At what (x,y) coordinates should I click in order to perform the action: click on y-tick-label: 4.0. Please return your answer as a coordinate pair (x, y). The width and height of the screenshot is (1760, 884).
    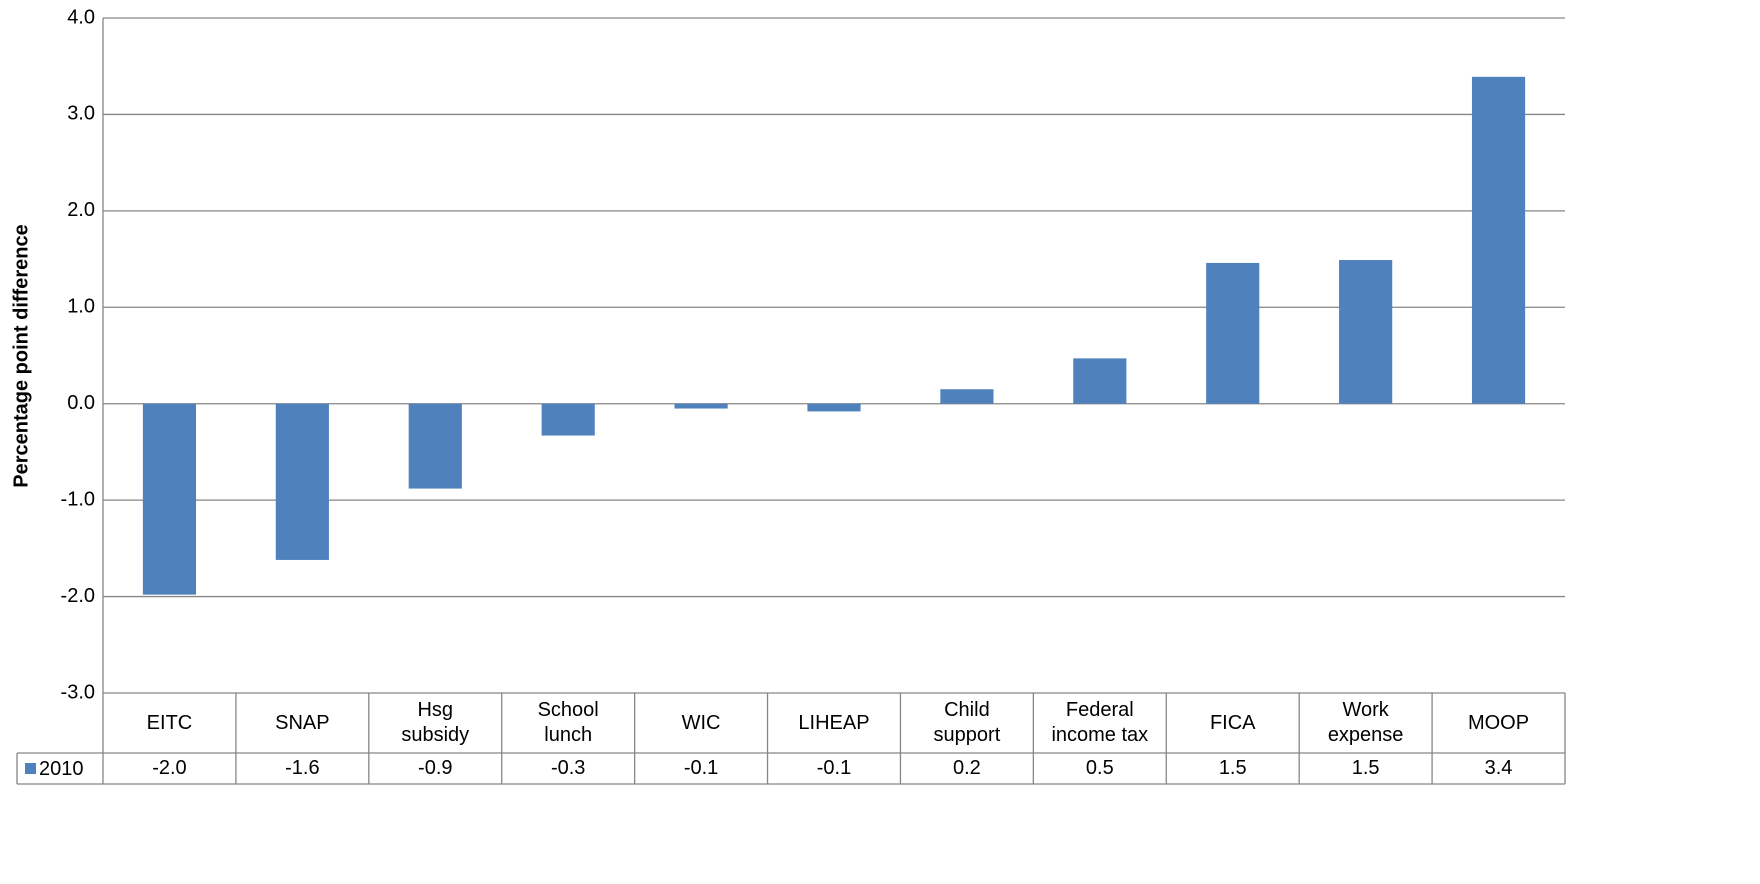
    Looking at the image, I should click on (81, 17).